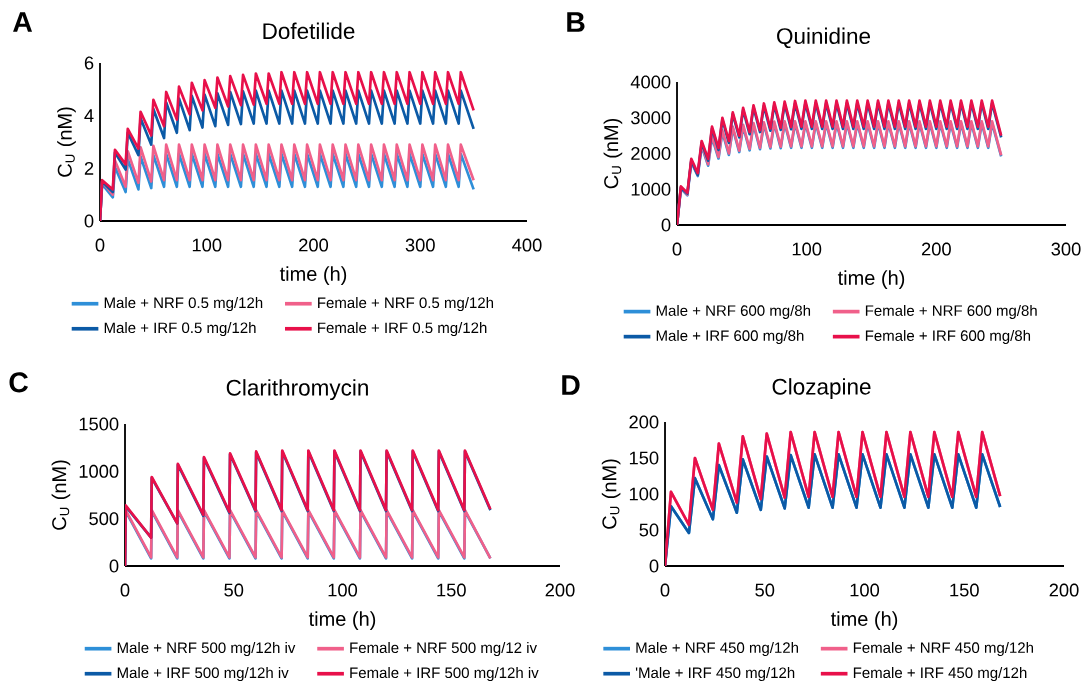 The height and width of the screenshot is (688, 1088). What do you see at coordinates (821, 389) in the screenshot?
I see `chart-title: Clozapine` at bounding box center [821, 389].